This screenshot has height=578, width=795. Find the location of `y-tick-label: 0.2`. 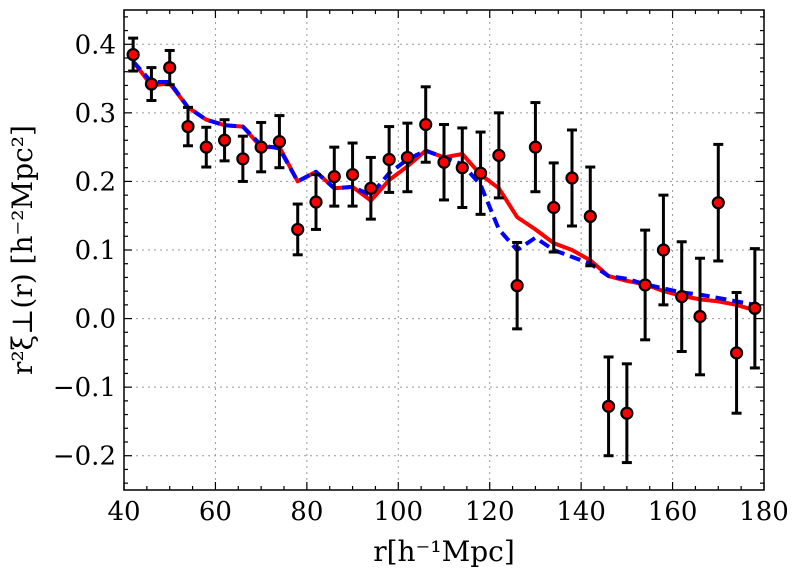

y-tick-label: 0.2 is located at coordinates (95, 182).